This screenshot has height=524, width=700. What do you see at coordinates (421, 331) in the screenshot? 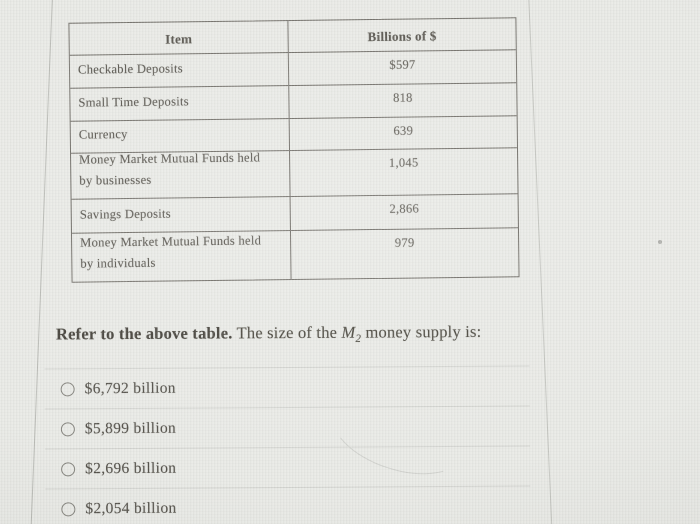
I see `question-post-math: money supply is:` at bounding box center [421, 331].